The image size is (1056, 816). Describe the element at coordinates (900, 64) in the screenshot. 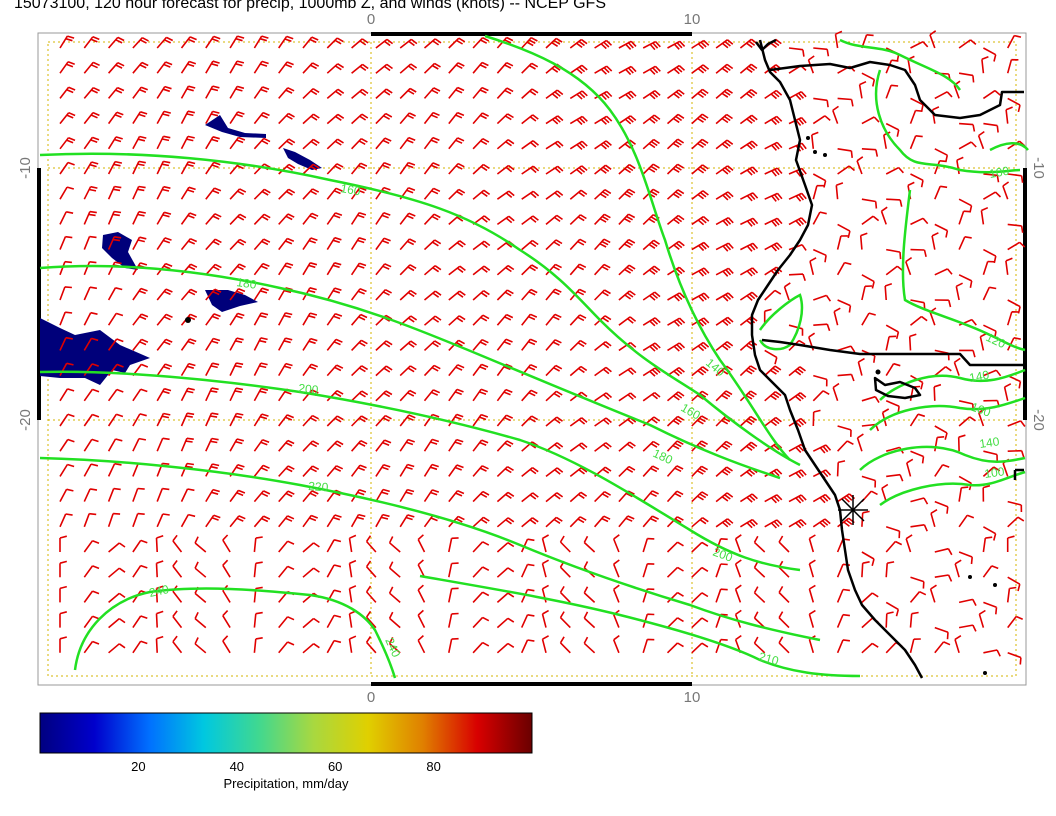

I see `contour-line` at that location.